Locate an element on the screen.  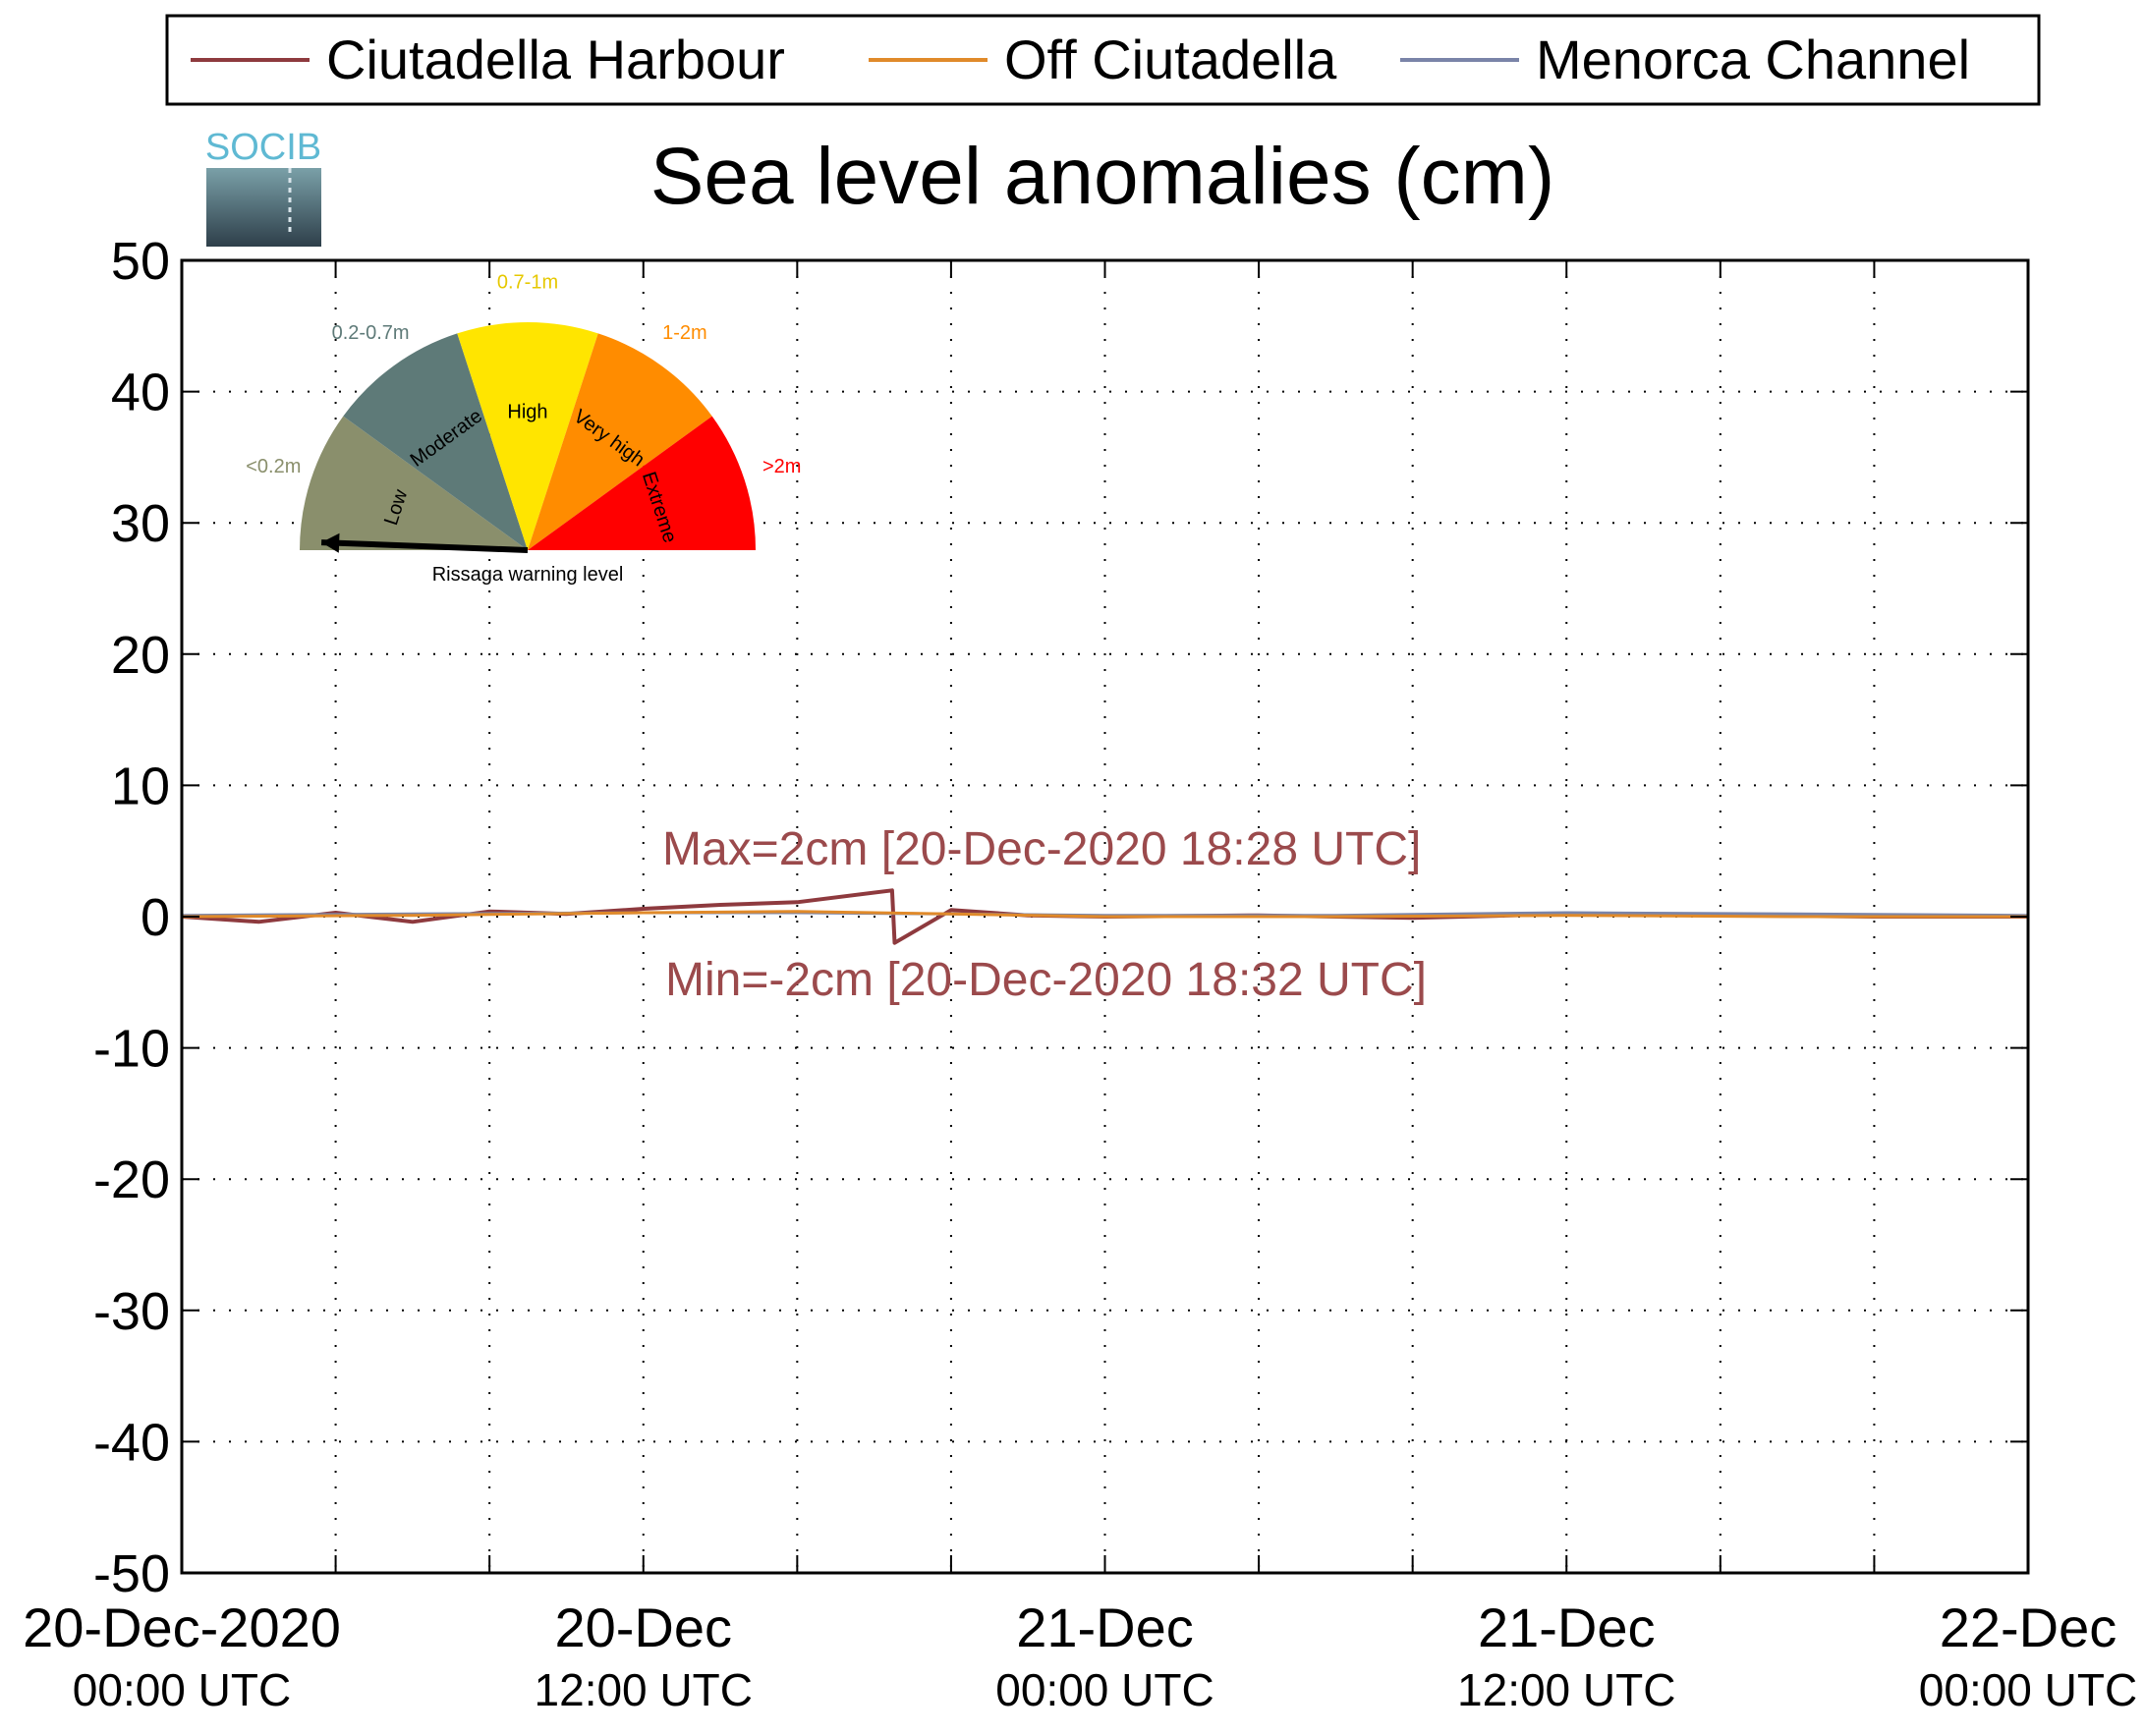
gauge-caption: Rissaga warning level is located at coordinates (528, 575).